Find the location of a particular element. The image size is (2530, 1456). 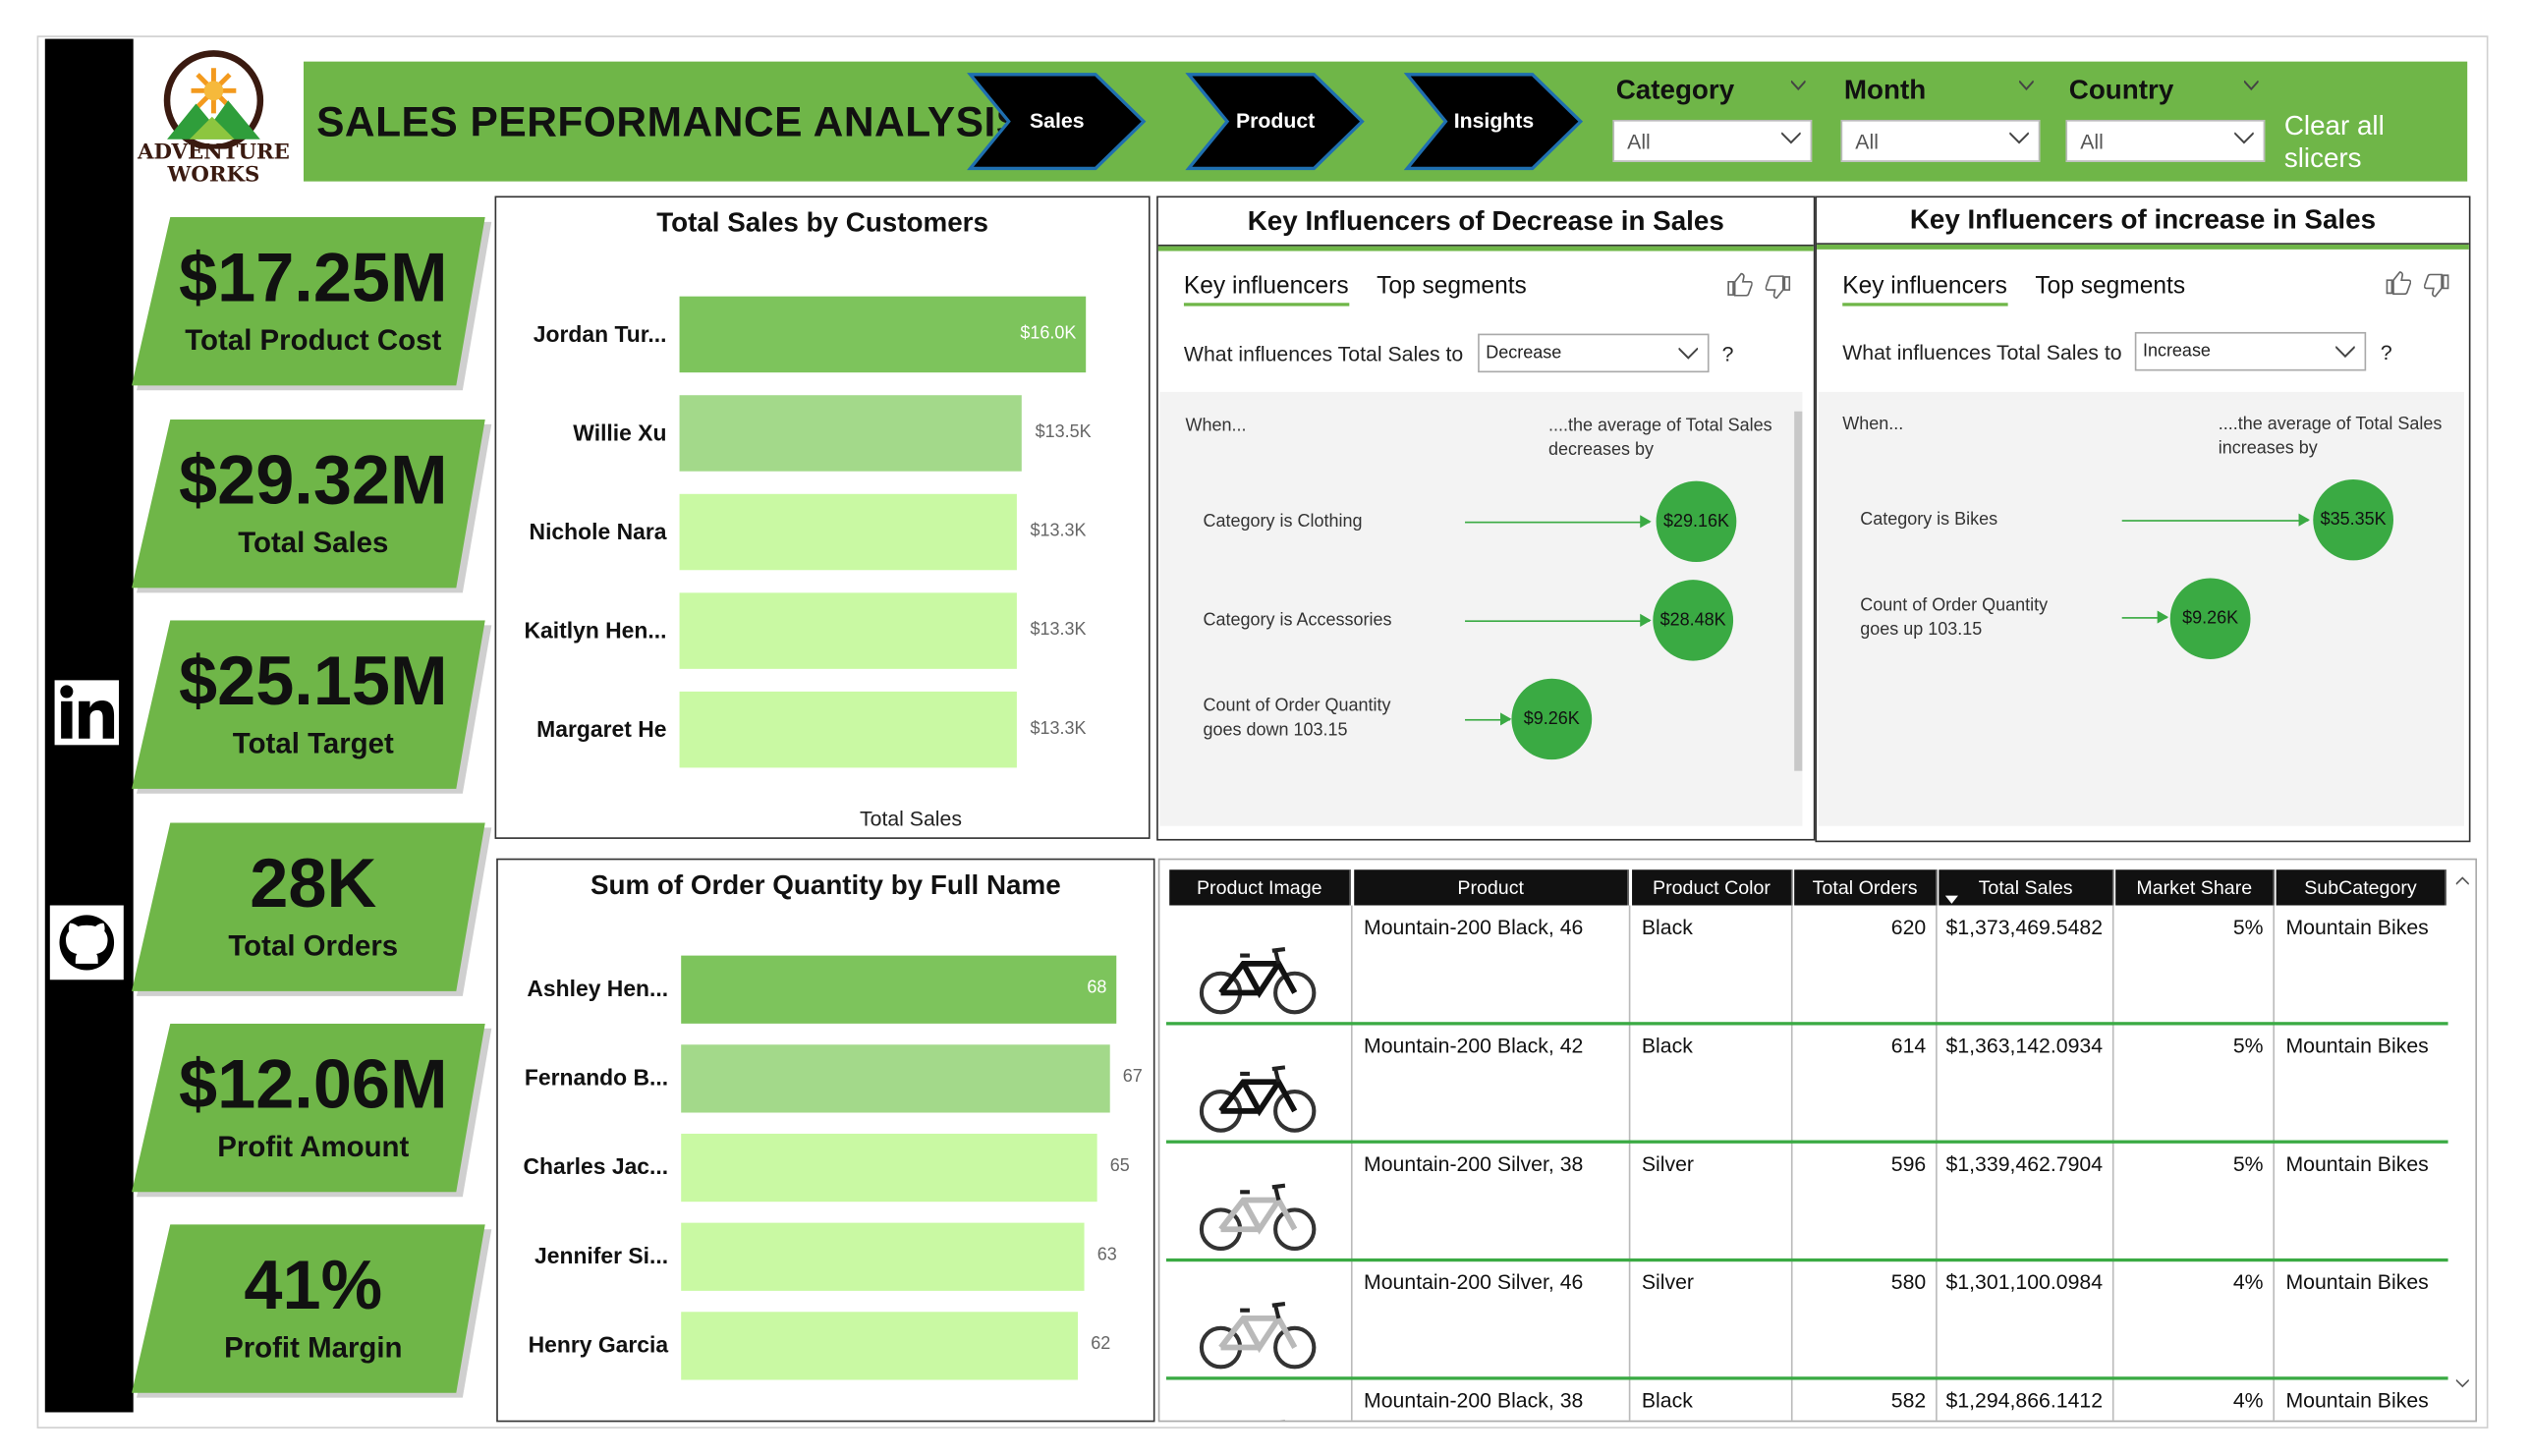

brand-wordmark: ADVENTURE WORKS is located at coordinates (213, 165).